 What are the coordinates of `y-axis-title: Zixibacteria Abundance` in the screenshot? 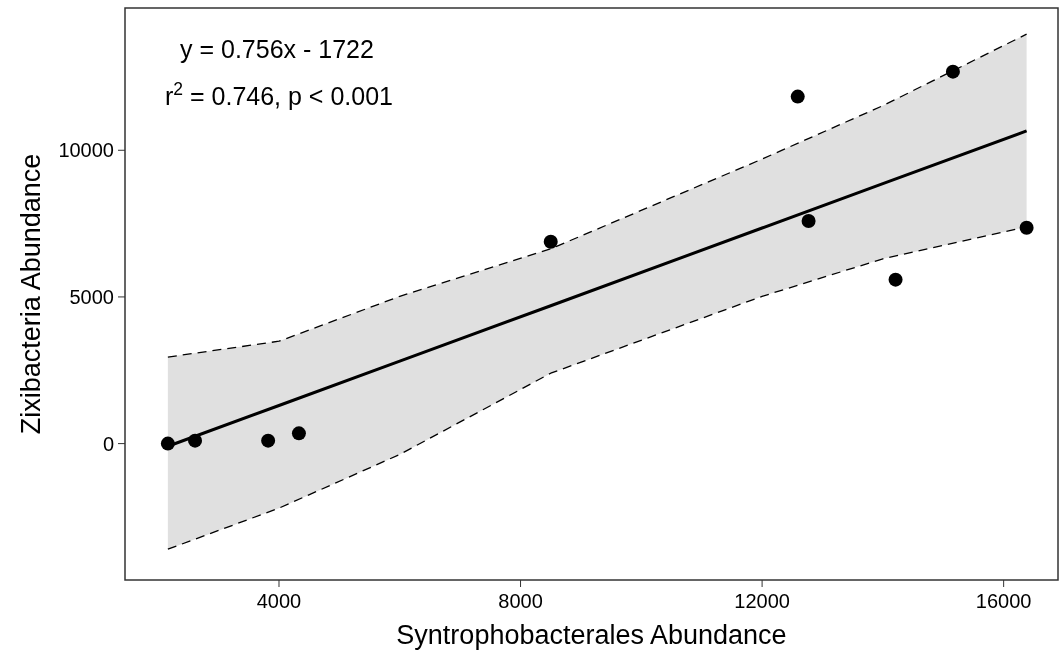 It's located at (31, 294).